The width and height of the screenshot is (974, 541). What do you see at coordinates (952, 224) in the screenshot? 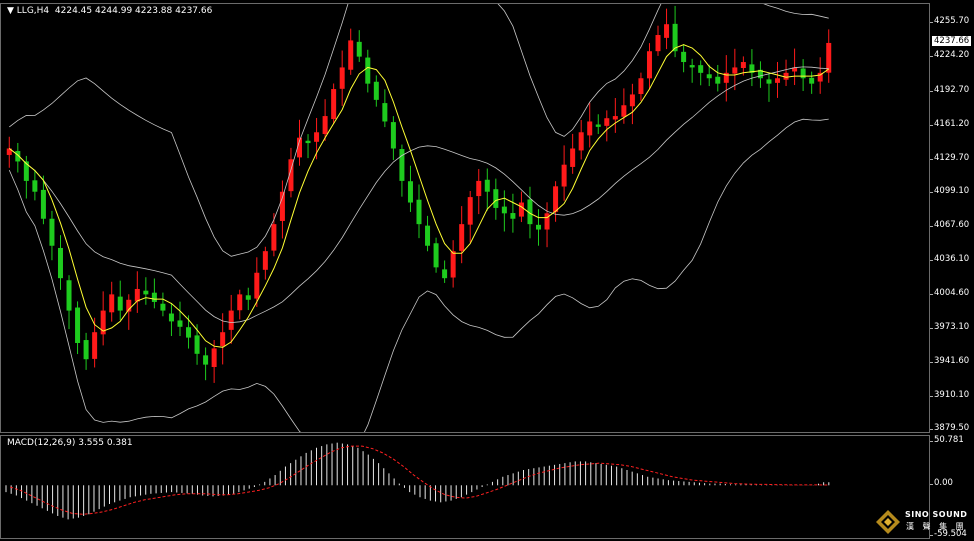
I see `price-tick-label: 4067.60` at bounding box center [952, 224].